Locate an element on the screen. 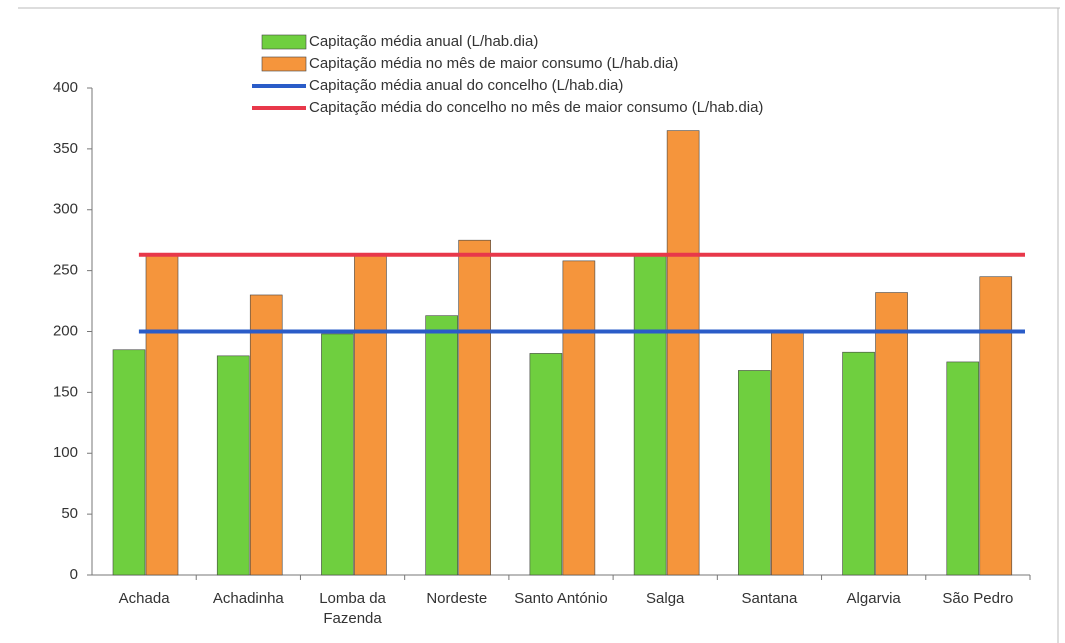 The image size is (1065, 643). y-tick-label: 250 is located at coordinates (65, 270).